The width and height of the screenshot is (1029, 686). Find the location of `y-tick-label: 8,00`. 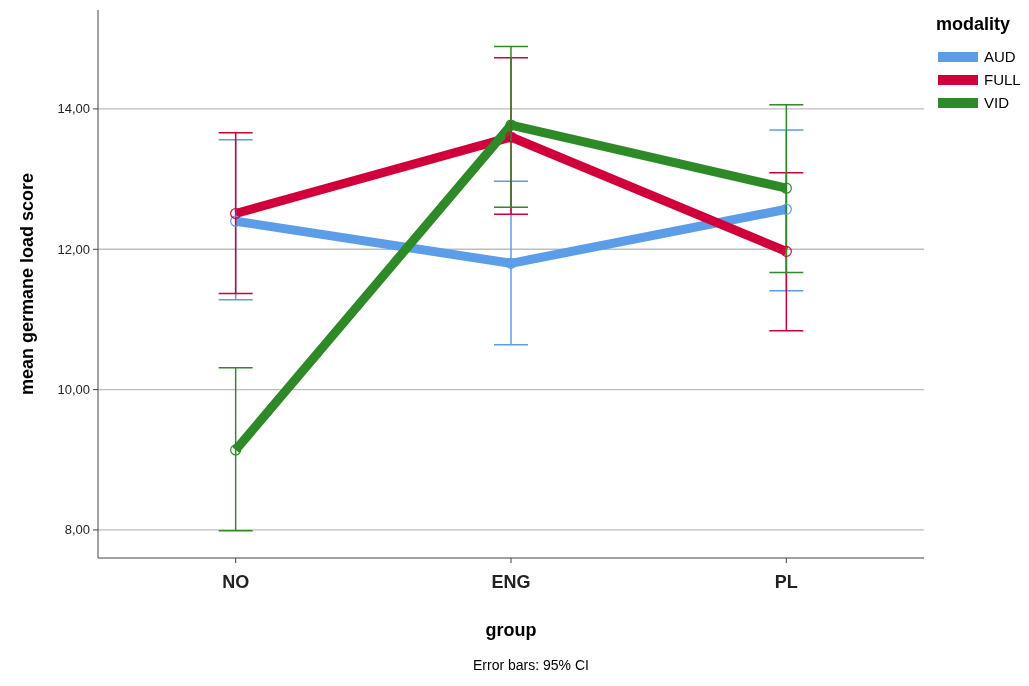

y-tick-label: 8,00 is located at coordinates (77, 530).